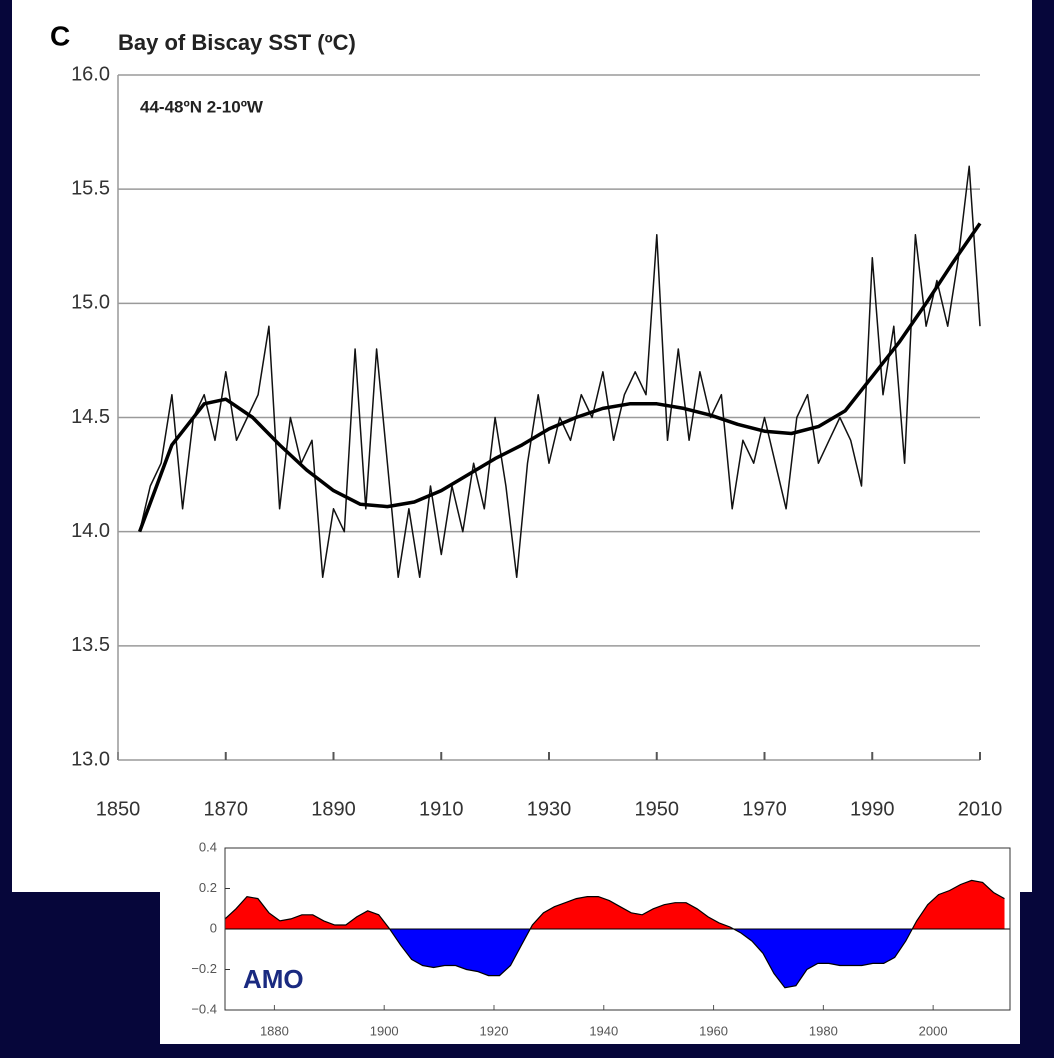  What do you see at coordinates (274, 1030) in the screenshot?
I see `x-tick-label: 1880` at bounding box center [274, 1030].